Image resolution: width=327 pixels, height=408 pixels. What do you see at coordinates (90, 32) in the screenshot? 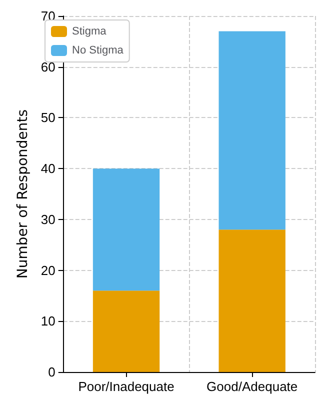
I see `legend-label: Stigma` at bounding box center [90, 32].